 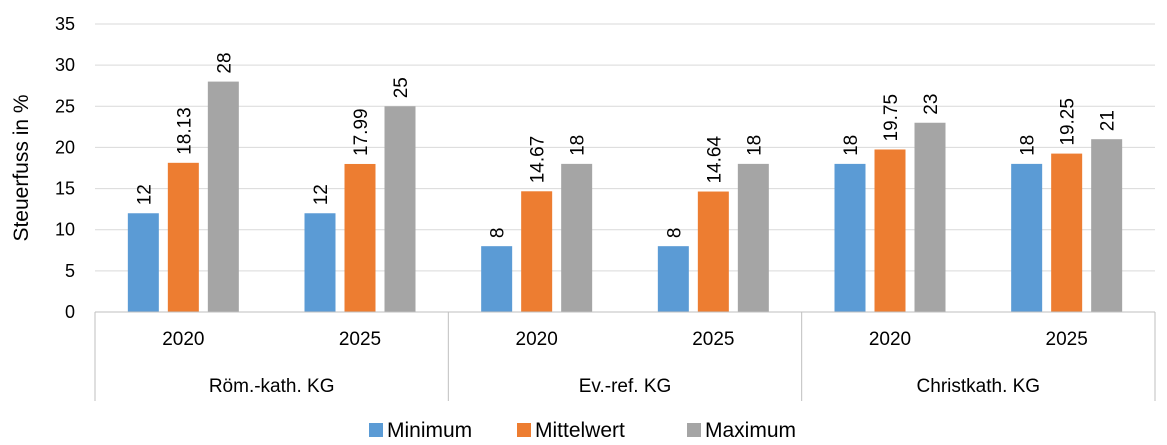 I want to click on x-group-label: Ev.-ref. KG, so click(x=625, y=386).